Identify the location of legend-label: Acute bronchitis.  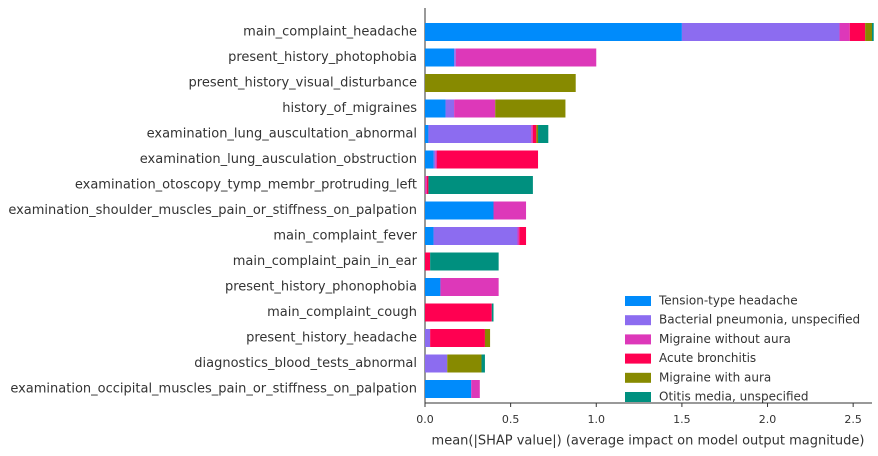
(707, 358).